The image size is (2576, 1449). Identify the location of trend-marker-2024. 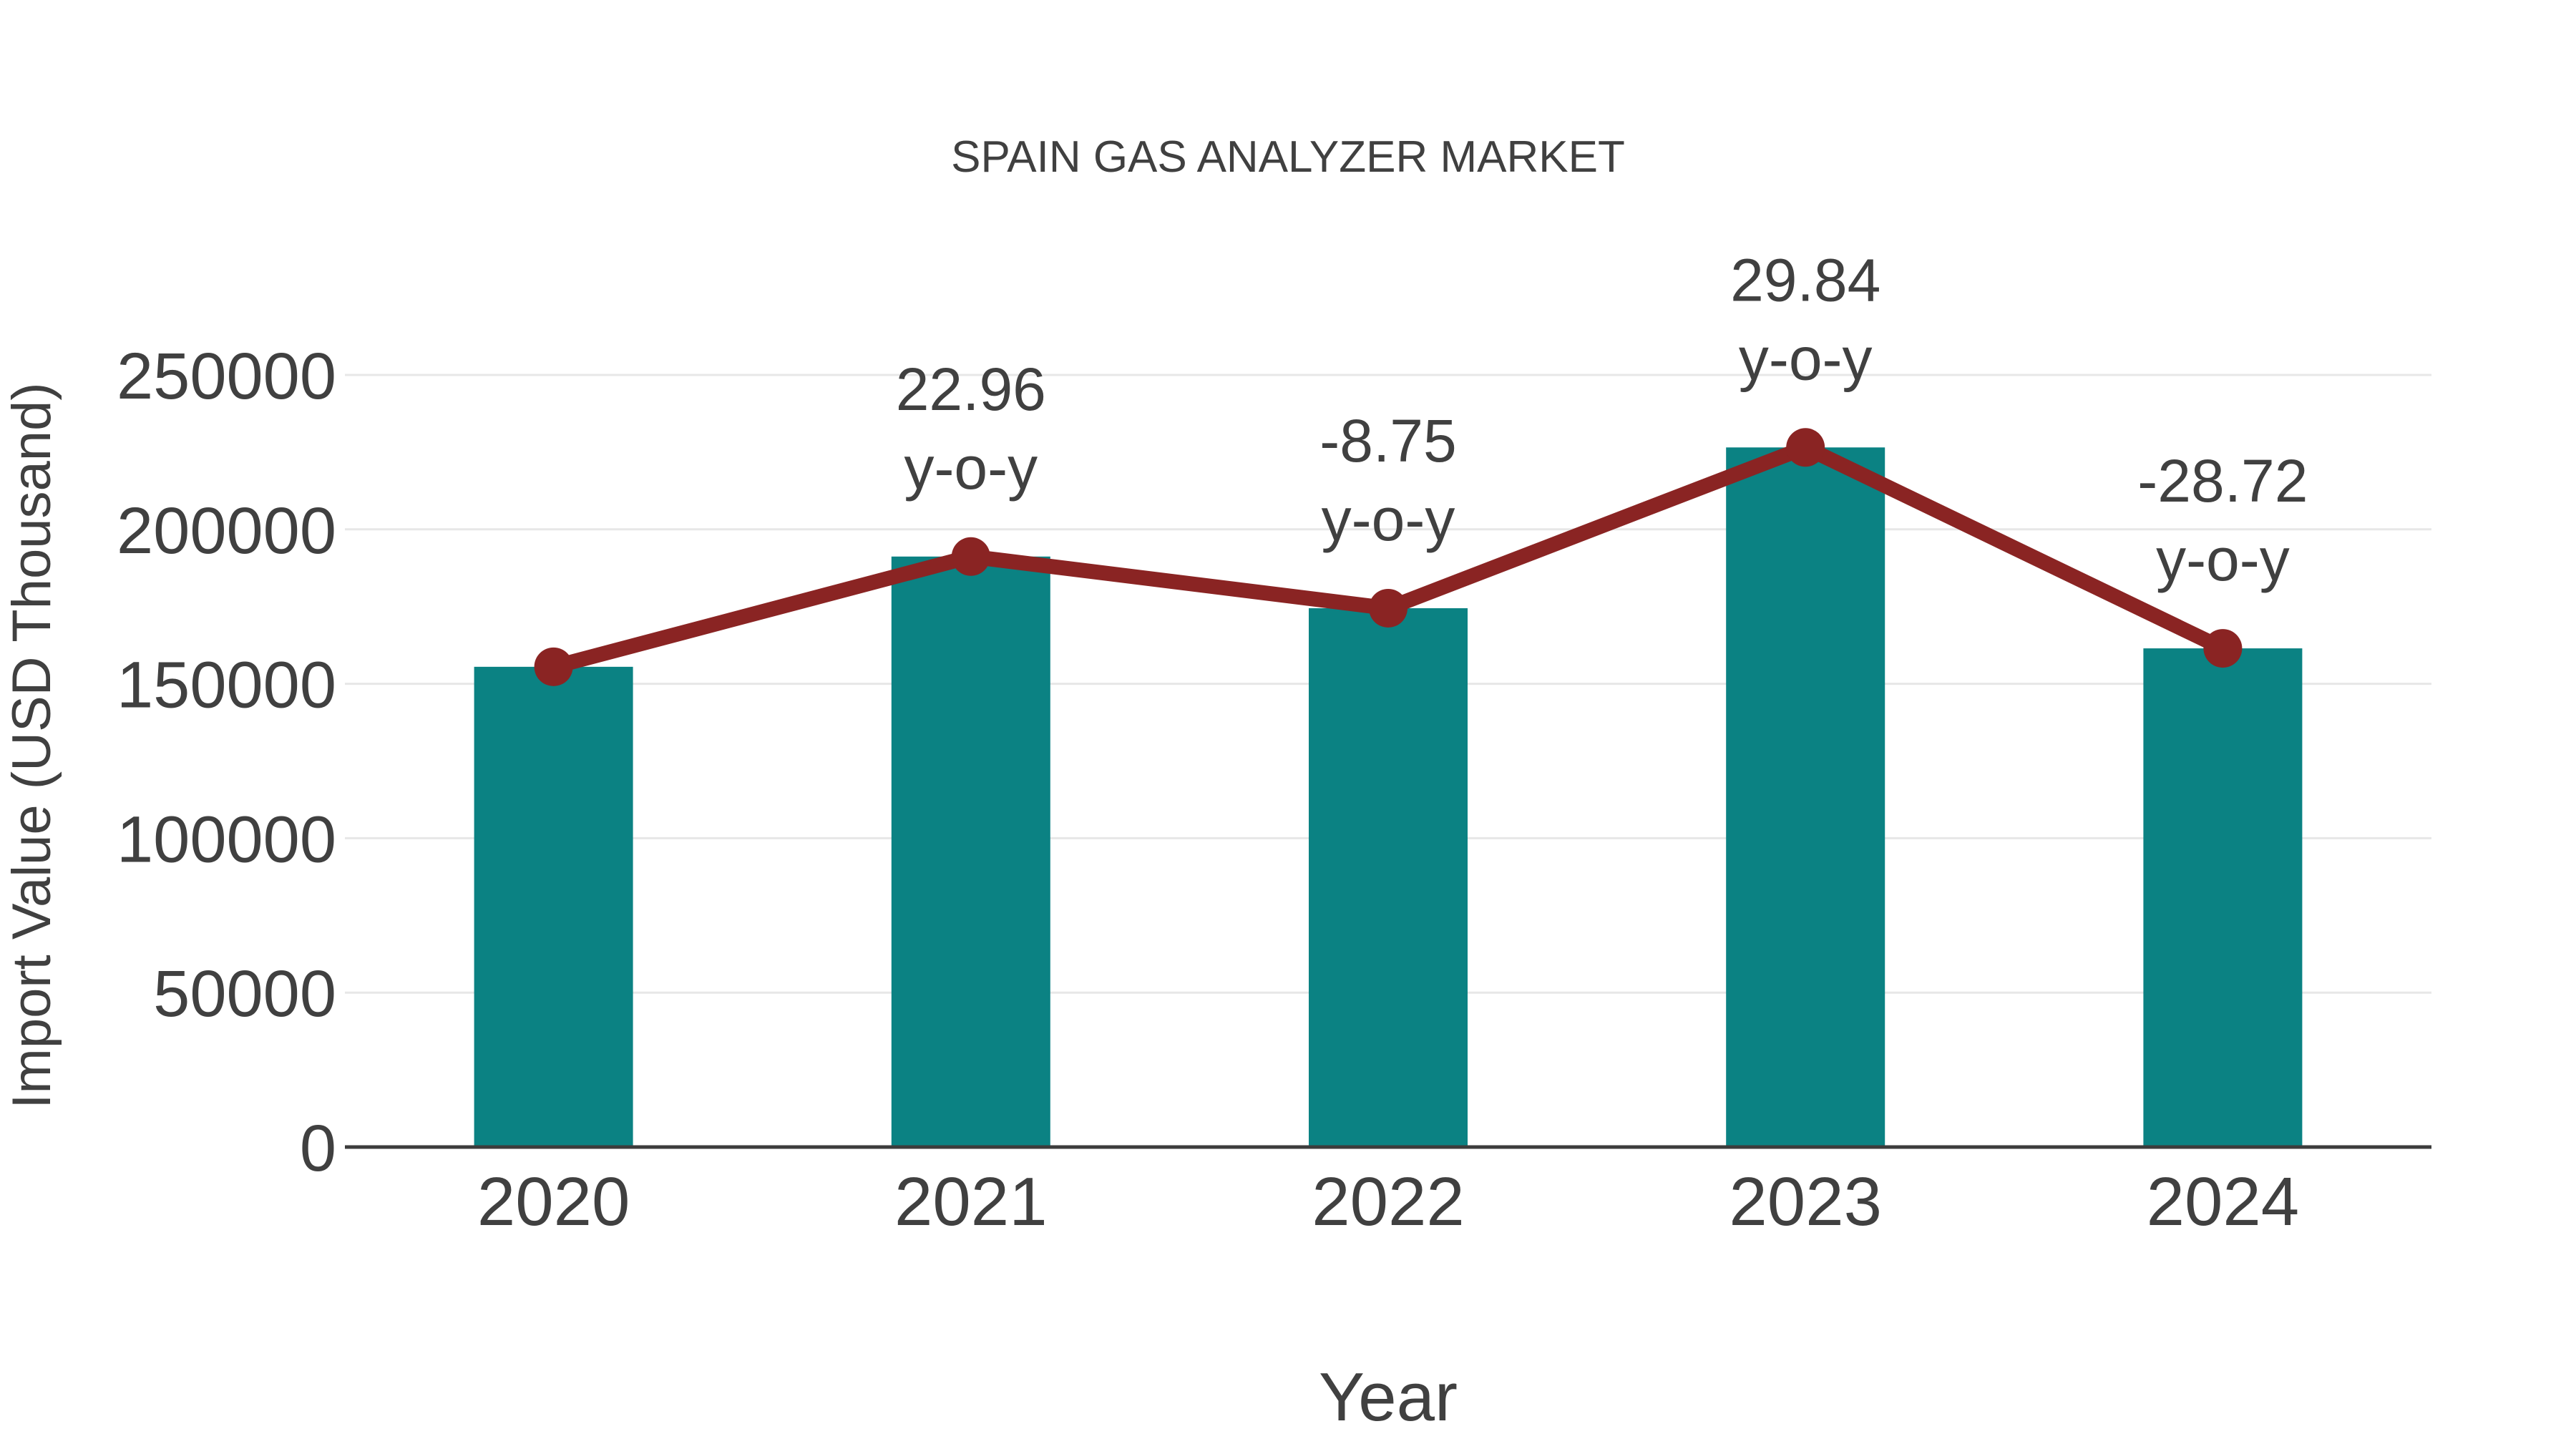
(2223, 648).